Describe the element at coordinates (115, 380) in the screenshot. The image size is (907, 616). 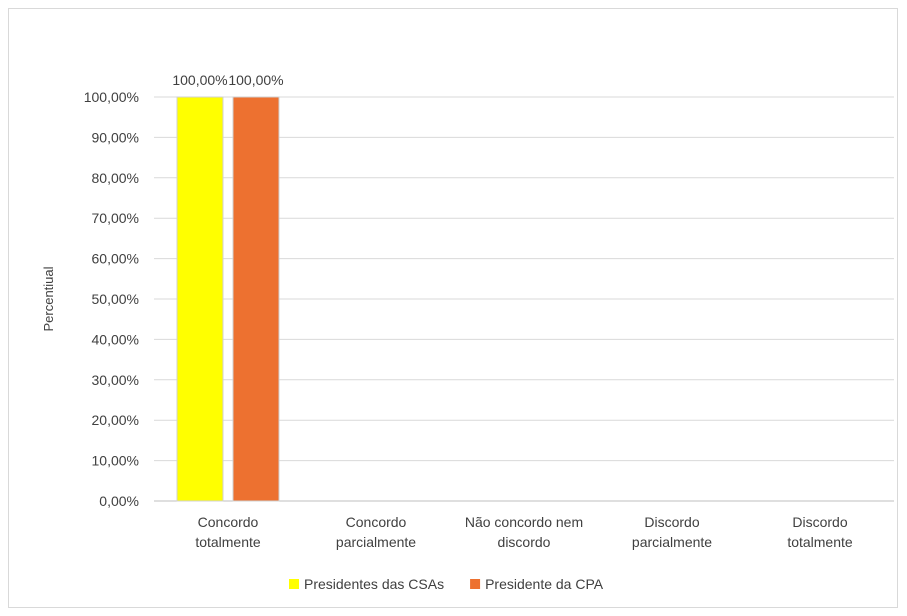
I see `y-tick-label: 30,00%` at that location.